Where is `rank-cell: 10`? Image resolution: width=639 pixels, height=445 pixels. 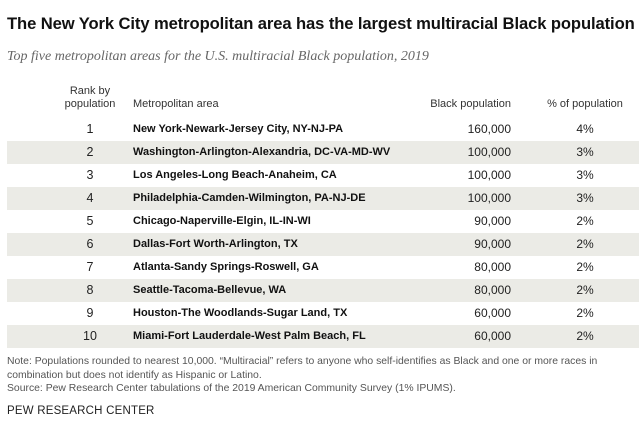 rank-cell: 10 is located at coordinates (90, 336).